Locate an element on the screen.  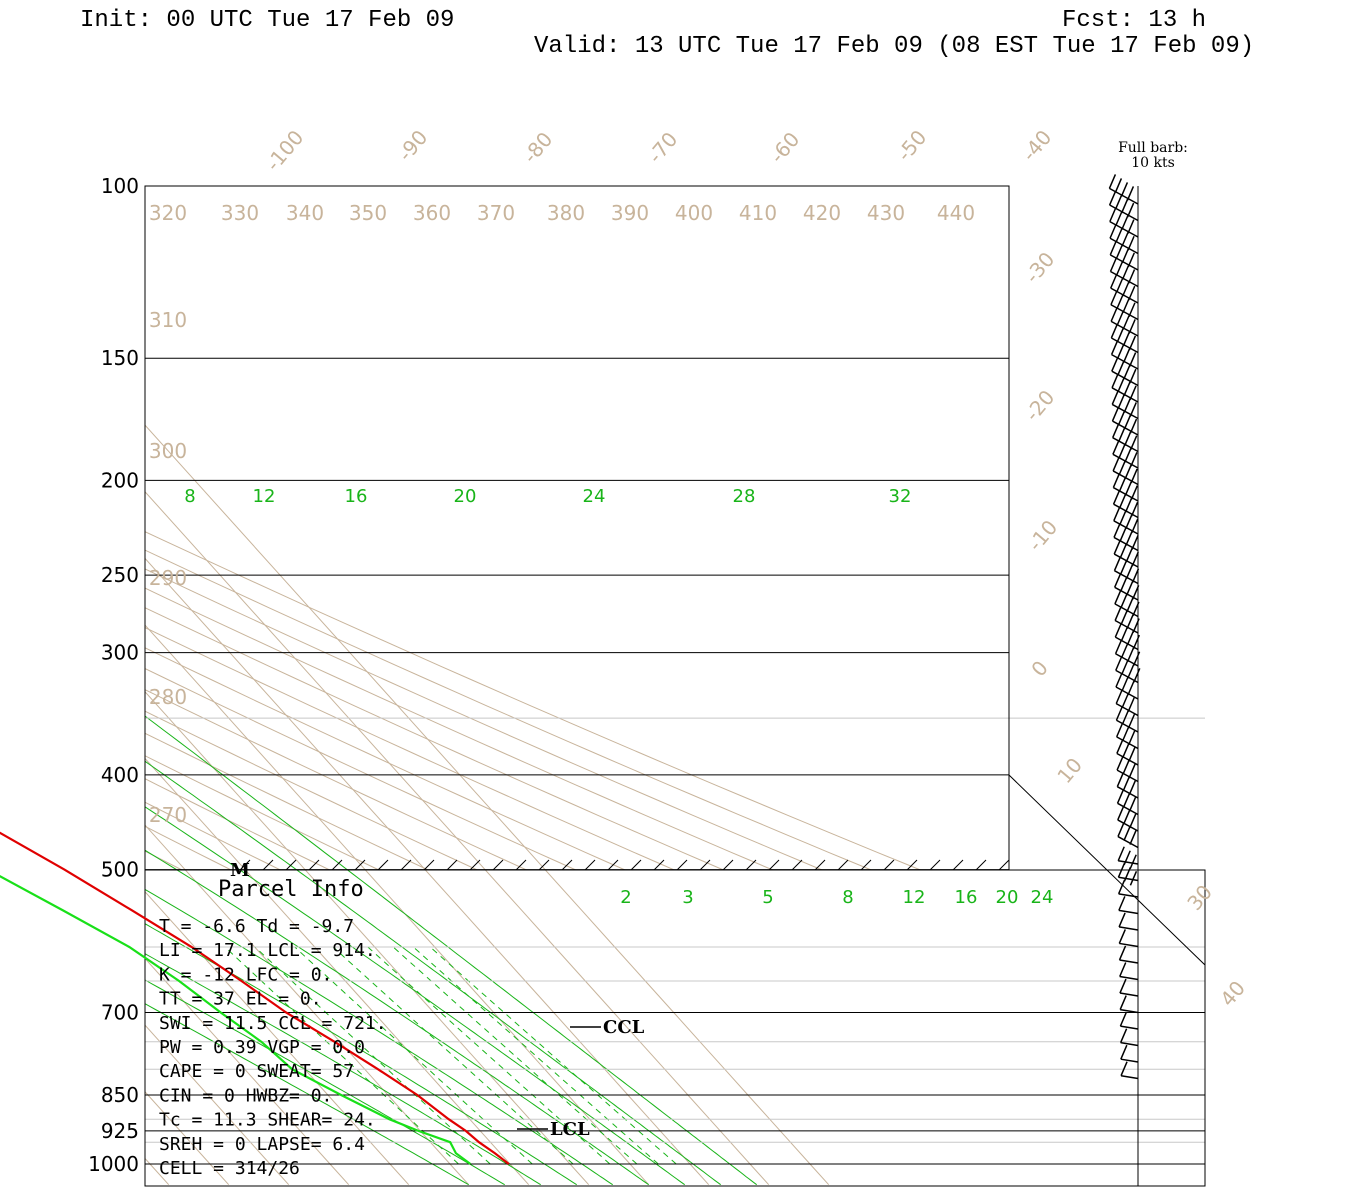
mixing-ratio-label: 28 is located at coordinates (744, 496).